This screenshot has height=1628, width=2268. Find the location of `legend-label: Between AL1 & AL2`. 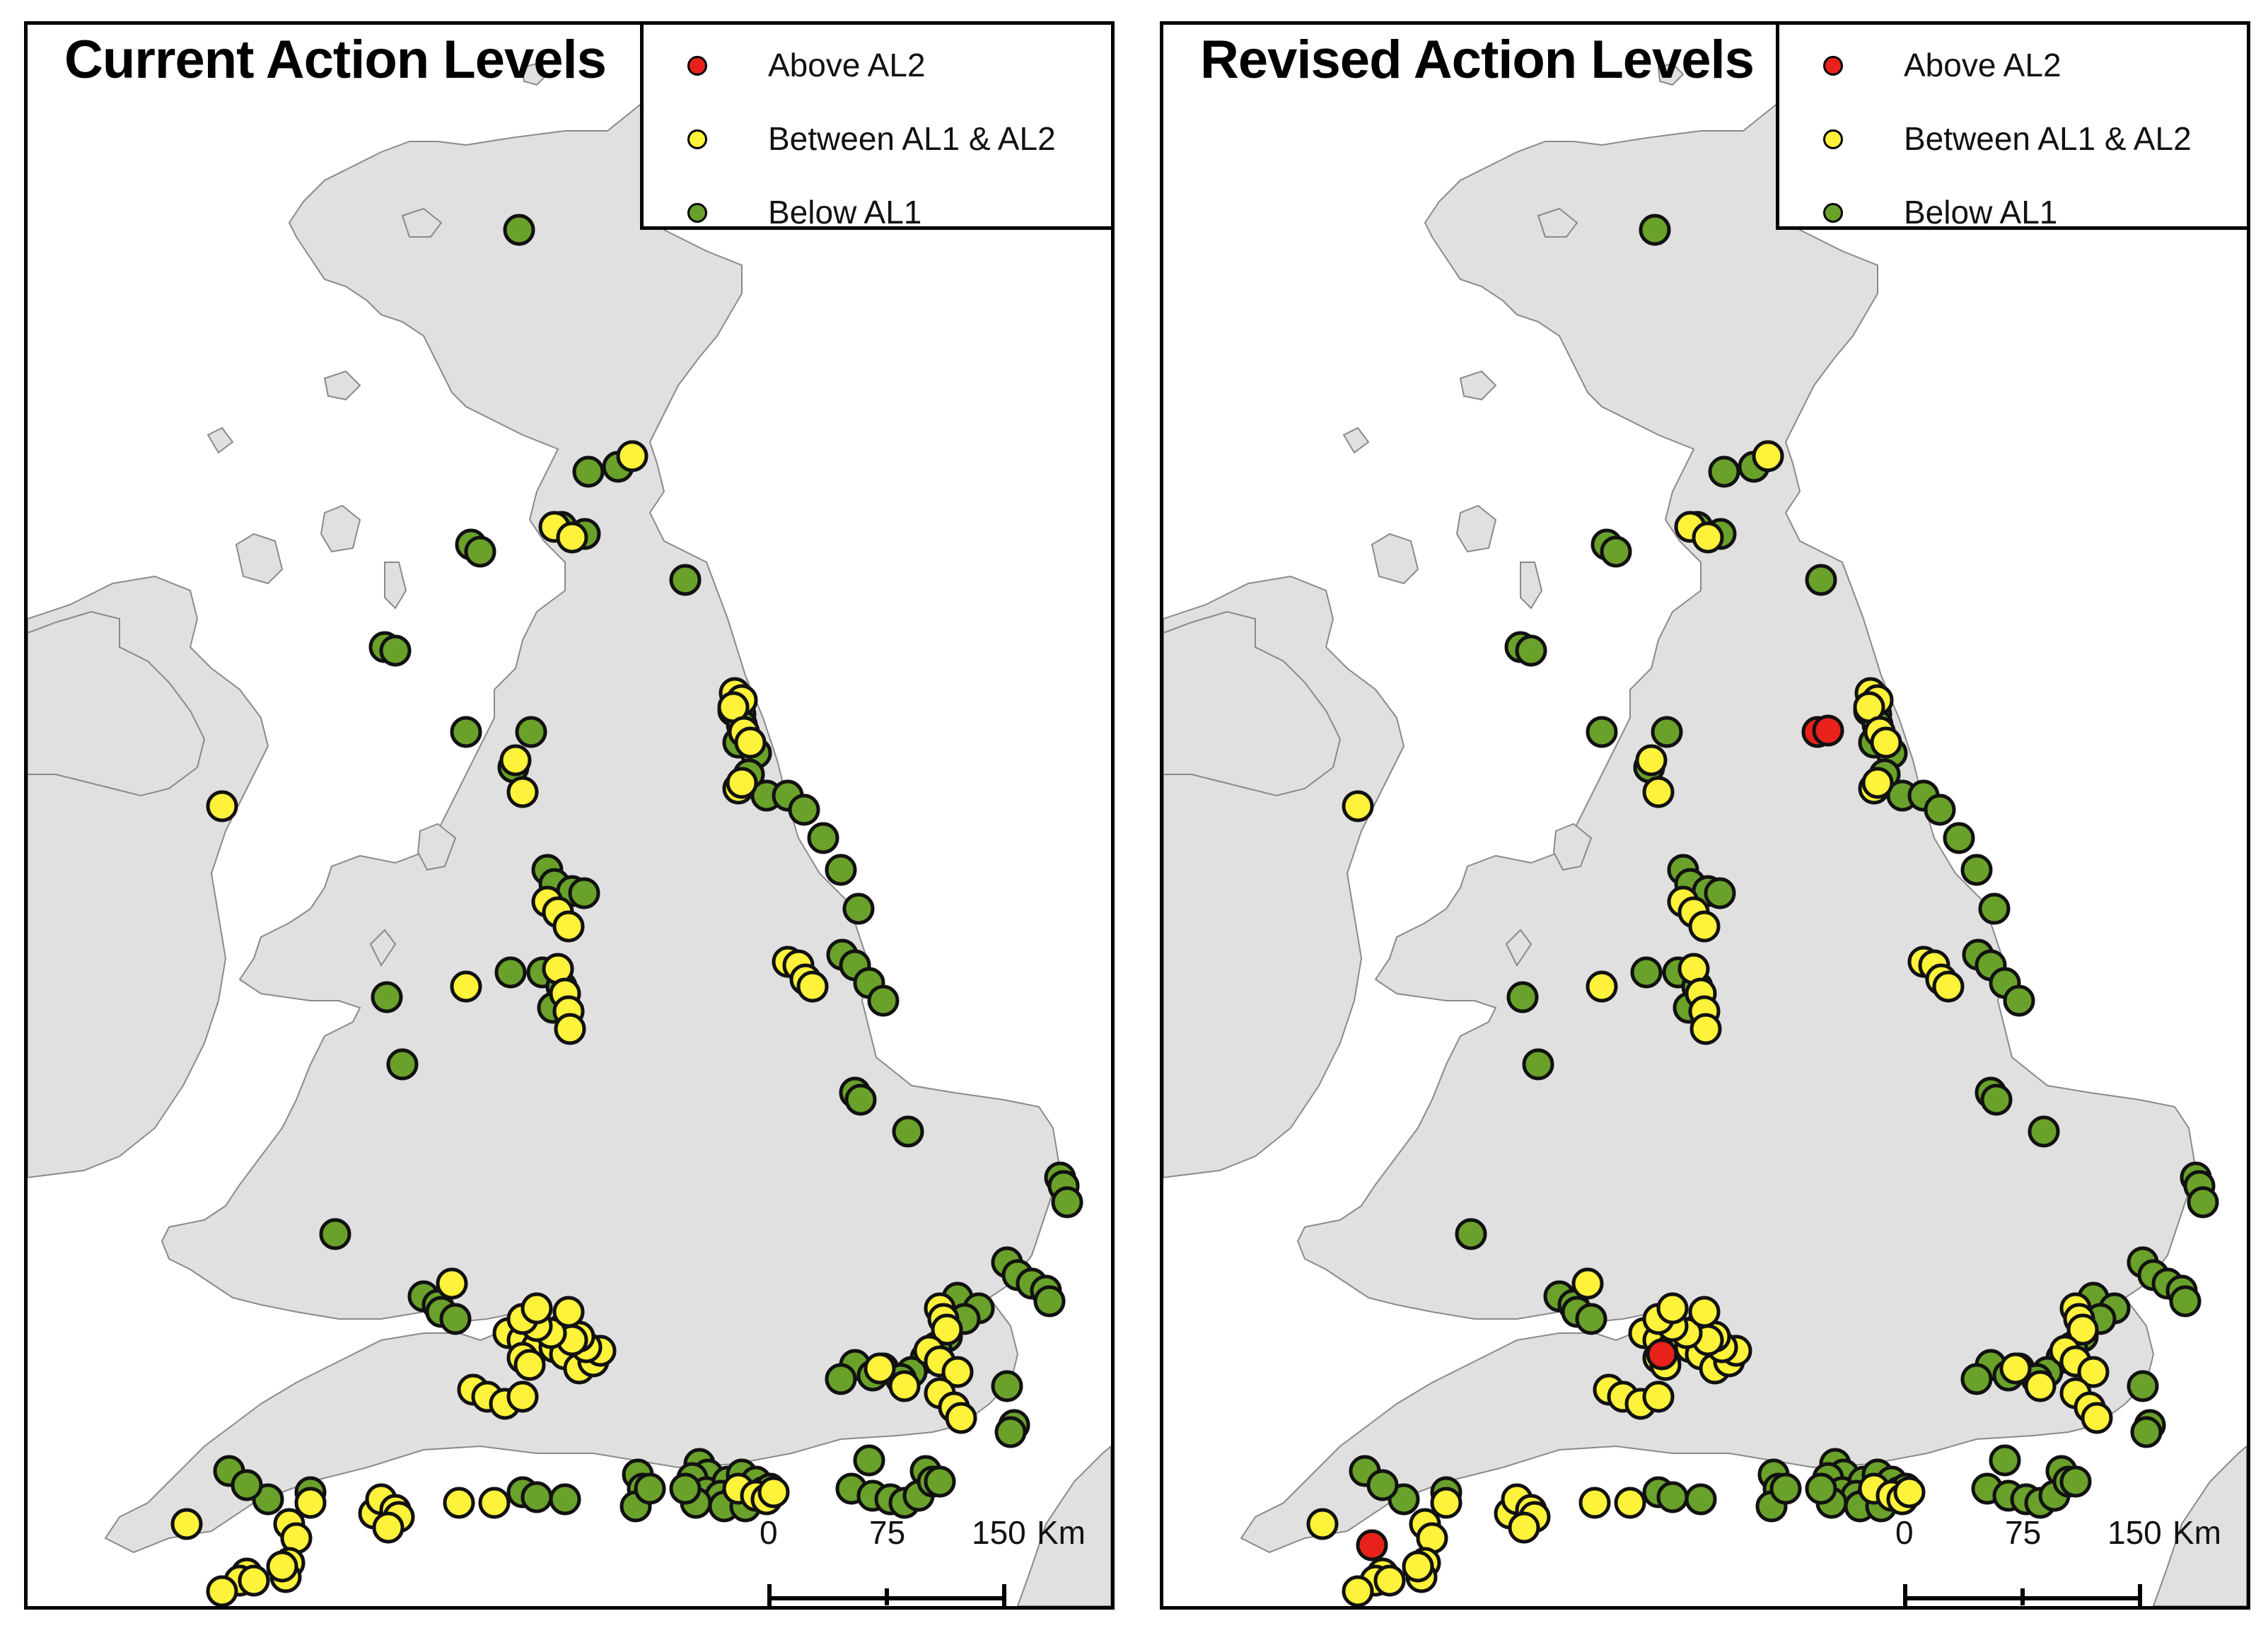

legend-label: Between AL1 & AL2 is located at coordinates (912, 139).